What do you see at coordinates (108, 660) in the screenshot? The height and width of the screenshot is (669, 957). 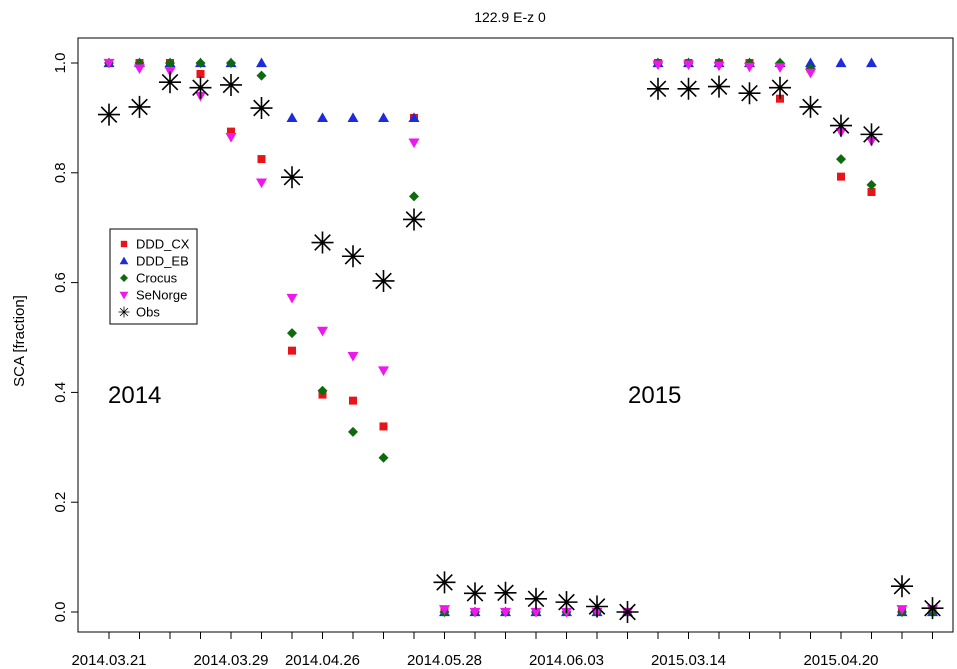 I see `x-tick-label: 2014.03.21` at bounding box center [108, 660].